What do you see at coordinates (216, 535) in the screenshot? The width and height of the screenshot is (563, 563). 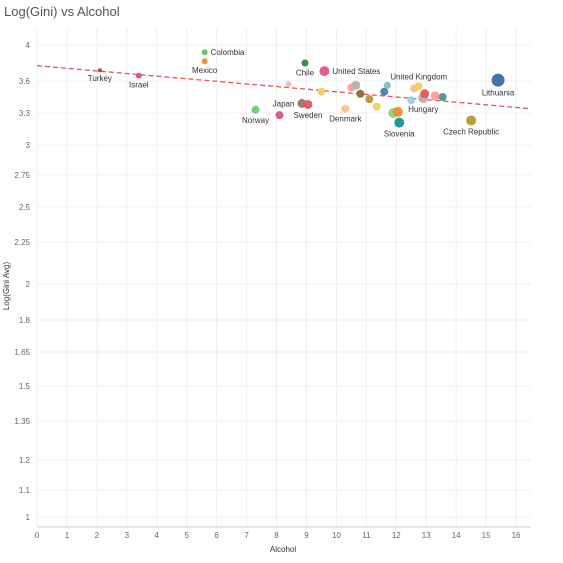 I see `x-tick-label: 6` at bounding box center [216, 535].